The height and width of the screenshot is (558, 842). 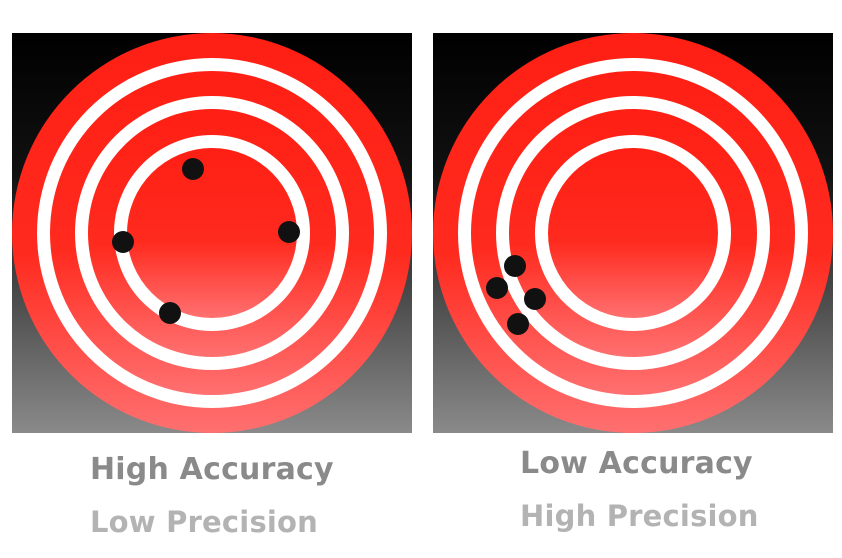 I want to click on precision-label-right: High Precision, so click(x=639, y=516).